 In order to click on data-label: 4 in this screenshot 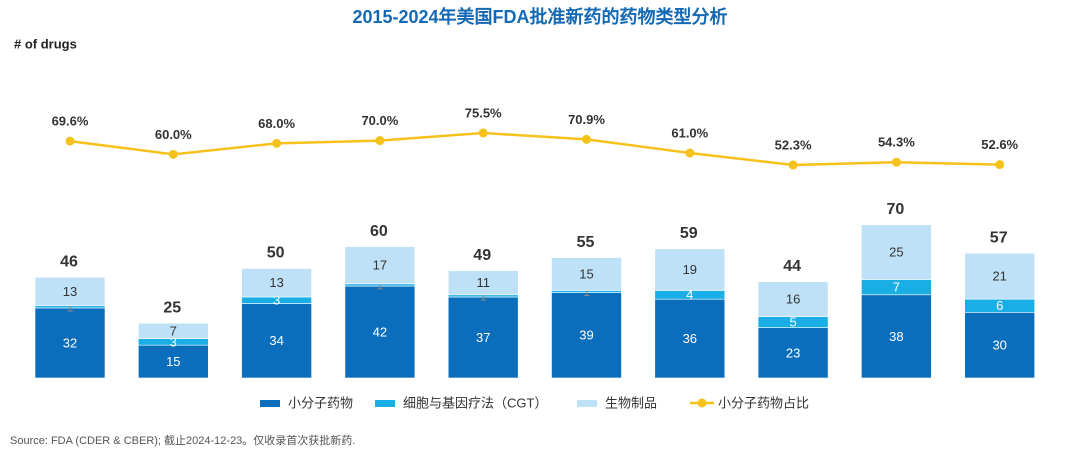, I will do `click(689, 294)`.